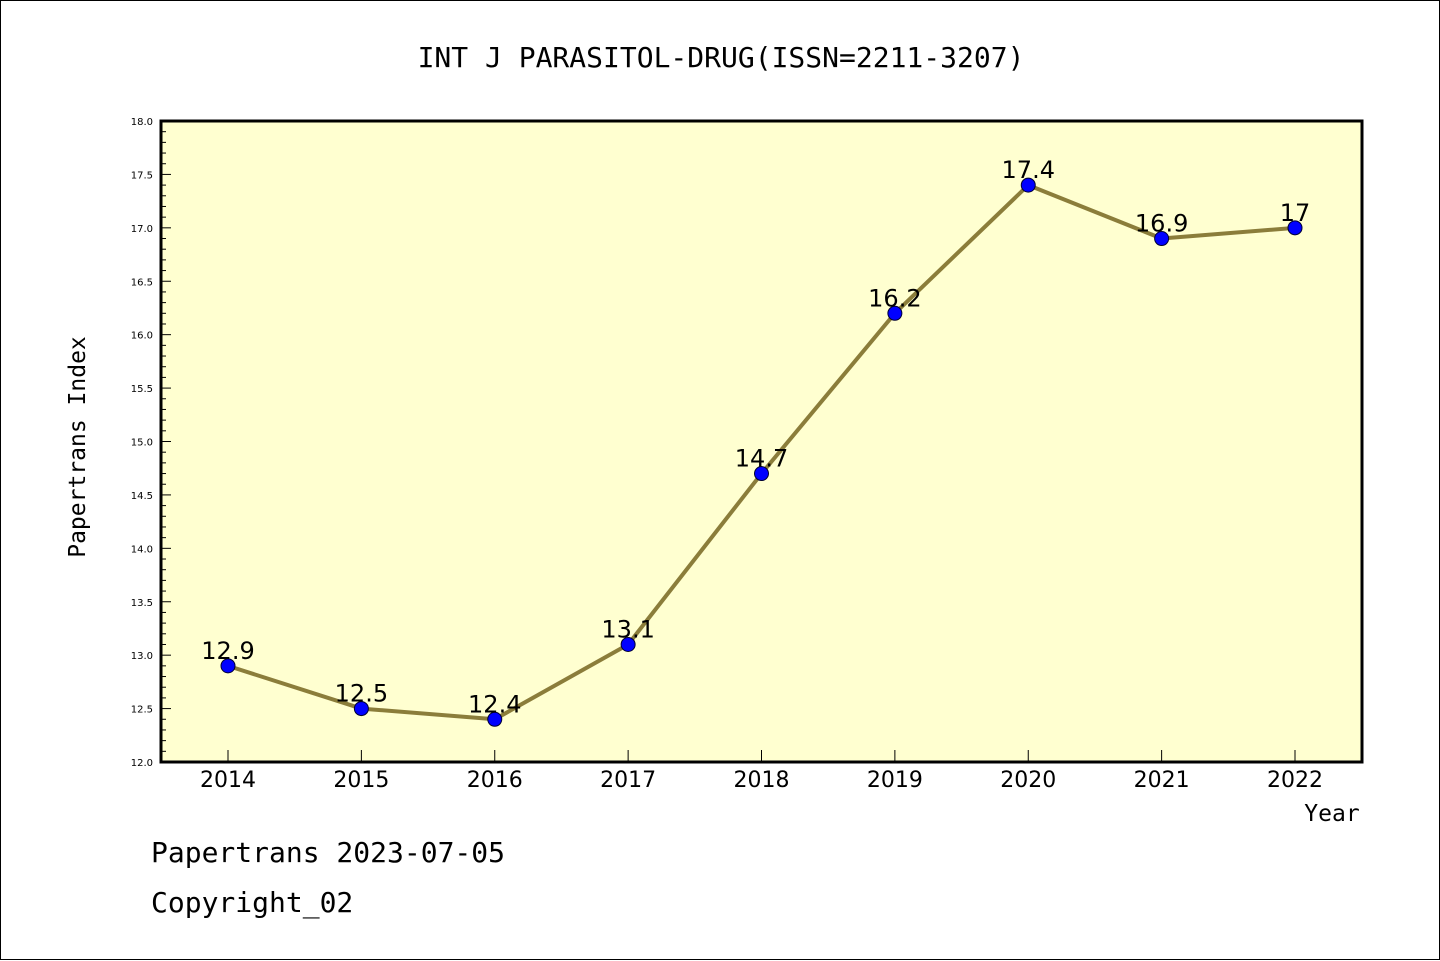 This screenshot has height=961, width=1440. Describe the element at coordinates (495, 780) in the screenshot. I see `x-tick-label: 2016` at that location.